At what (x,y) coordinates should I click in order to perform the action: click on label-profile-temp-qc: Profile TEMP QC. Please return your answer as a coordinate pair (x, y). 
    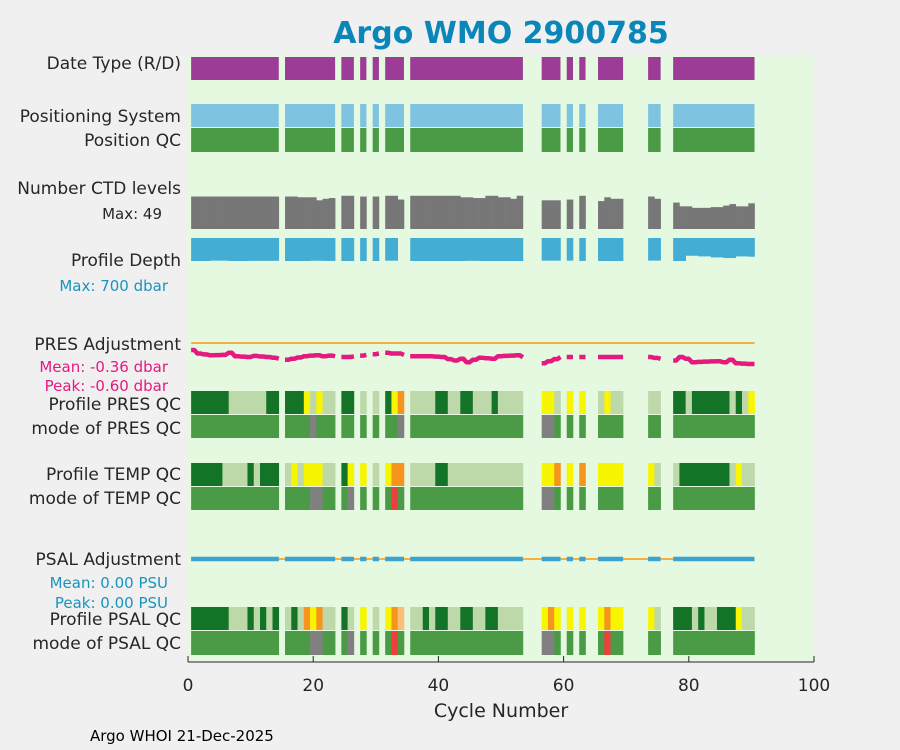
    Looking at the image, I should click on (113, 475).